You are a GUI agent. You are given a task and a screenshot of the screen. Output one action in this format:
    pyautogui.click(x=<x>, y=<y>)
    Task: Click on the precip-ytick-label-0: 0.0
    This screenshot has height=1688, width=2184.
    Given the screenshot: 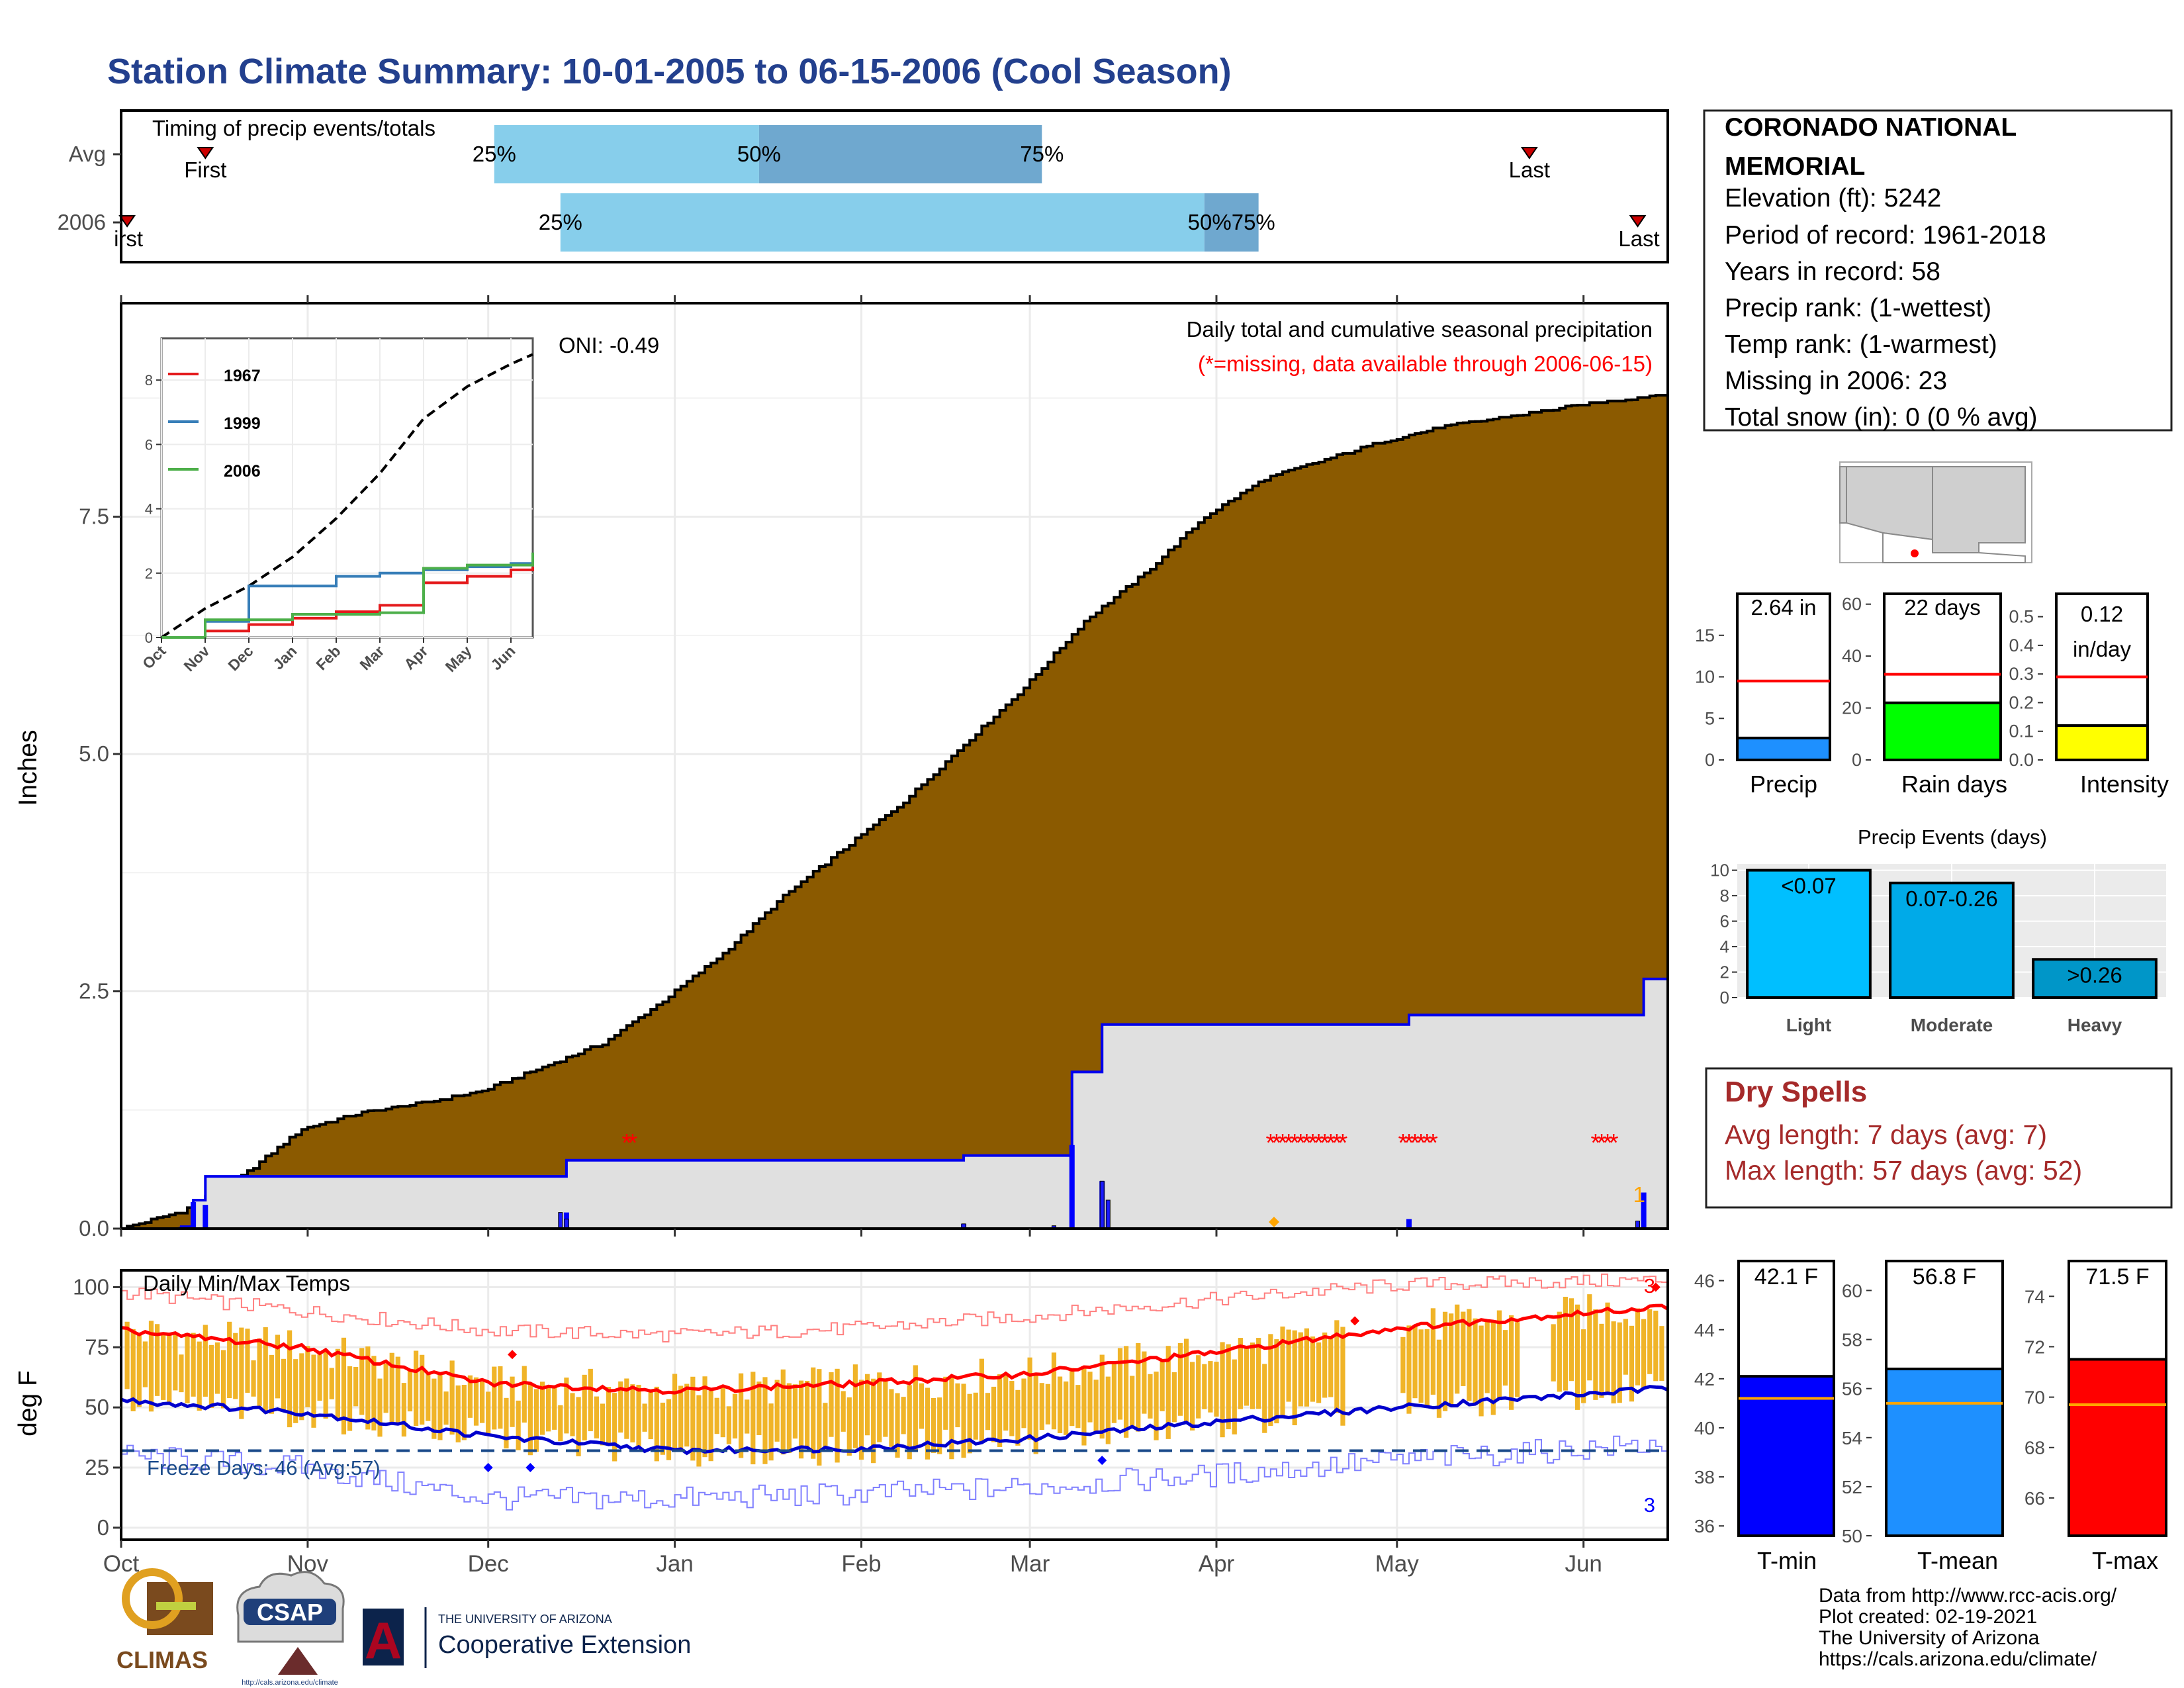 What is the action you would take?
    pyautogui.click(x=94, y=1228)
    